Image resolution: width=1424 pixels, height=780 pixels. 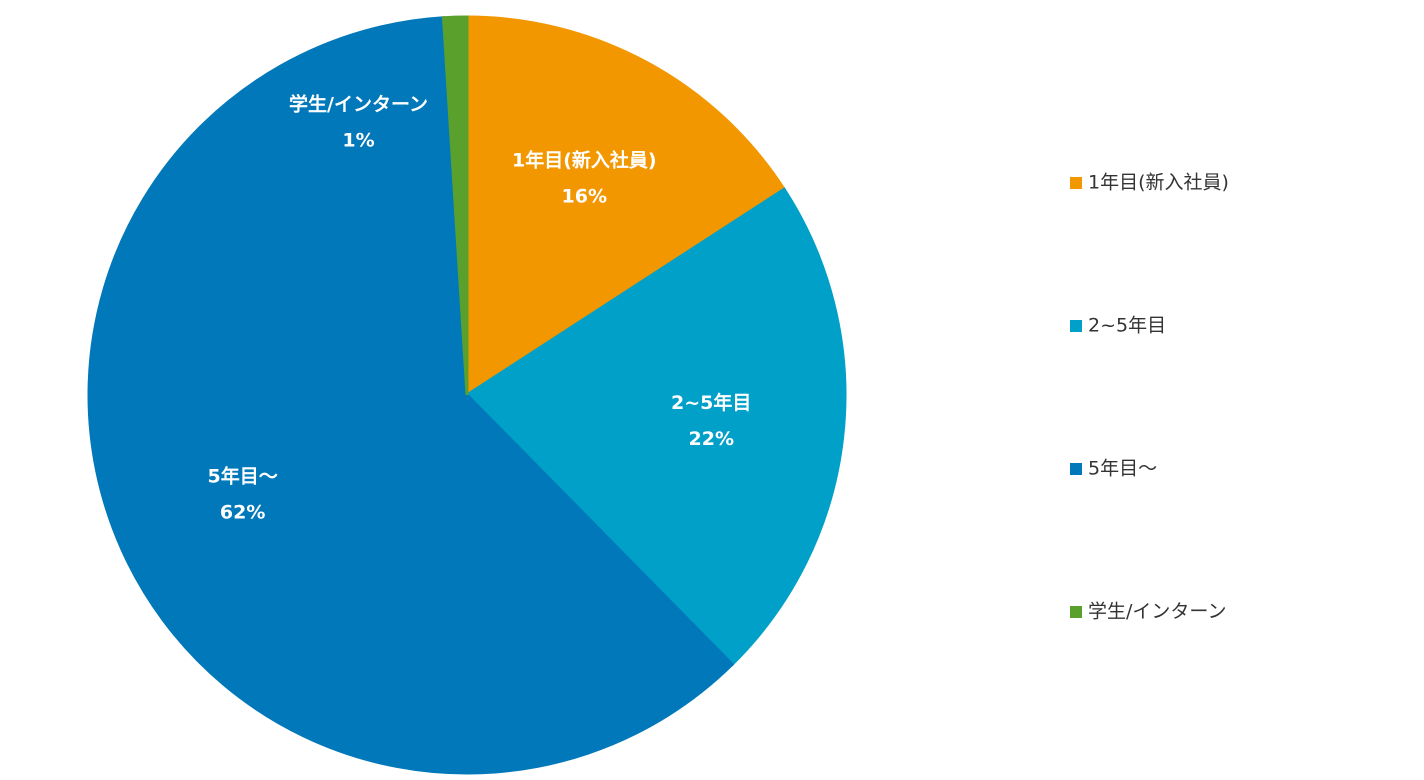 What do you see at coordinates (242, 513) in the screenshot?
I see `slice-value-label: 62%` at bounding box center [242, 513].